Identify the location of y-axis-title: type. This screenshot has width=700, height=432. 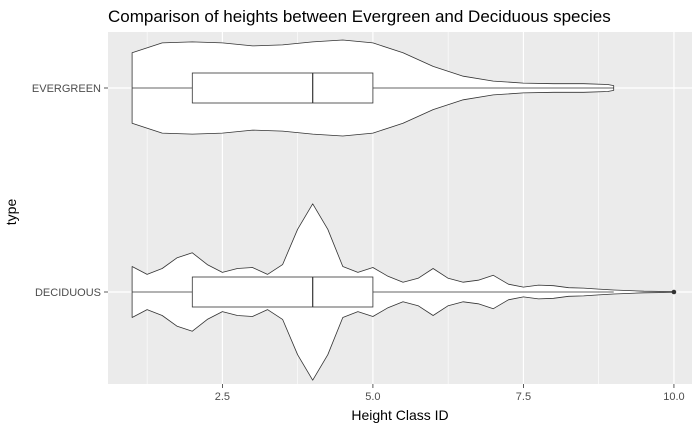
(11, 212).